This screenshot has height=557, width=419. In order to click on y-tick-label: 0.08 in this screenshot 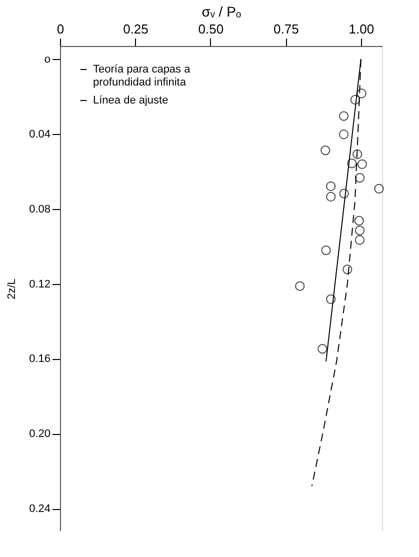, I will do `click(39, 209)`.